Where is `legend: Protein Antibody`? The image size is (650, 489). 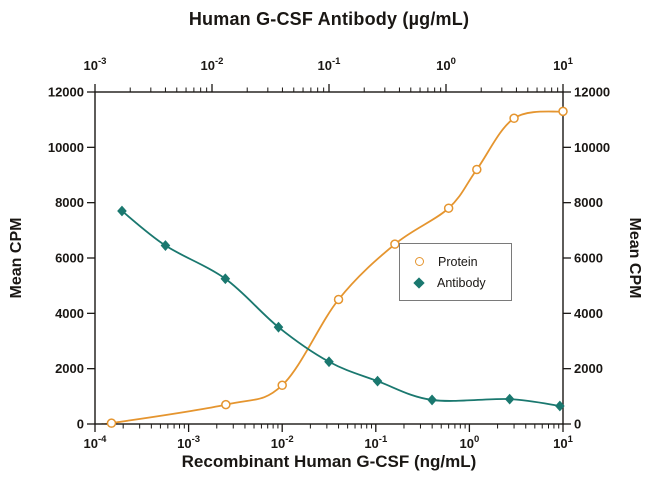
legend: Protein Antibody is located at coordinates (455, 272).